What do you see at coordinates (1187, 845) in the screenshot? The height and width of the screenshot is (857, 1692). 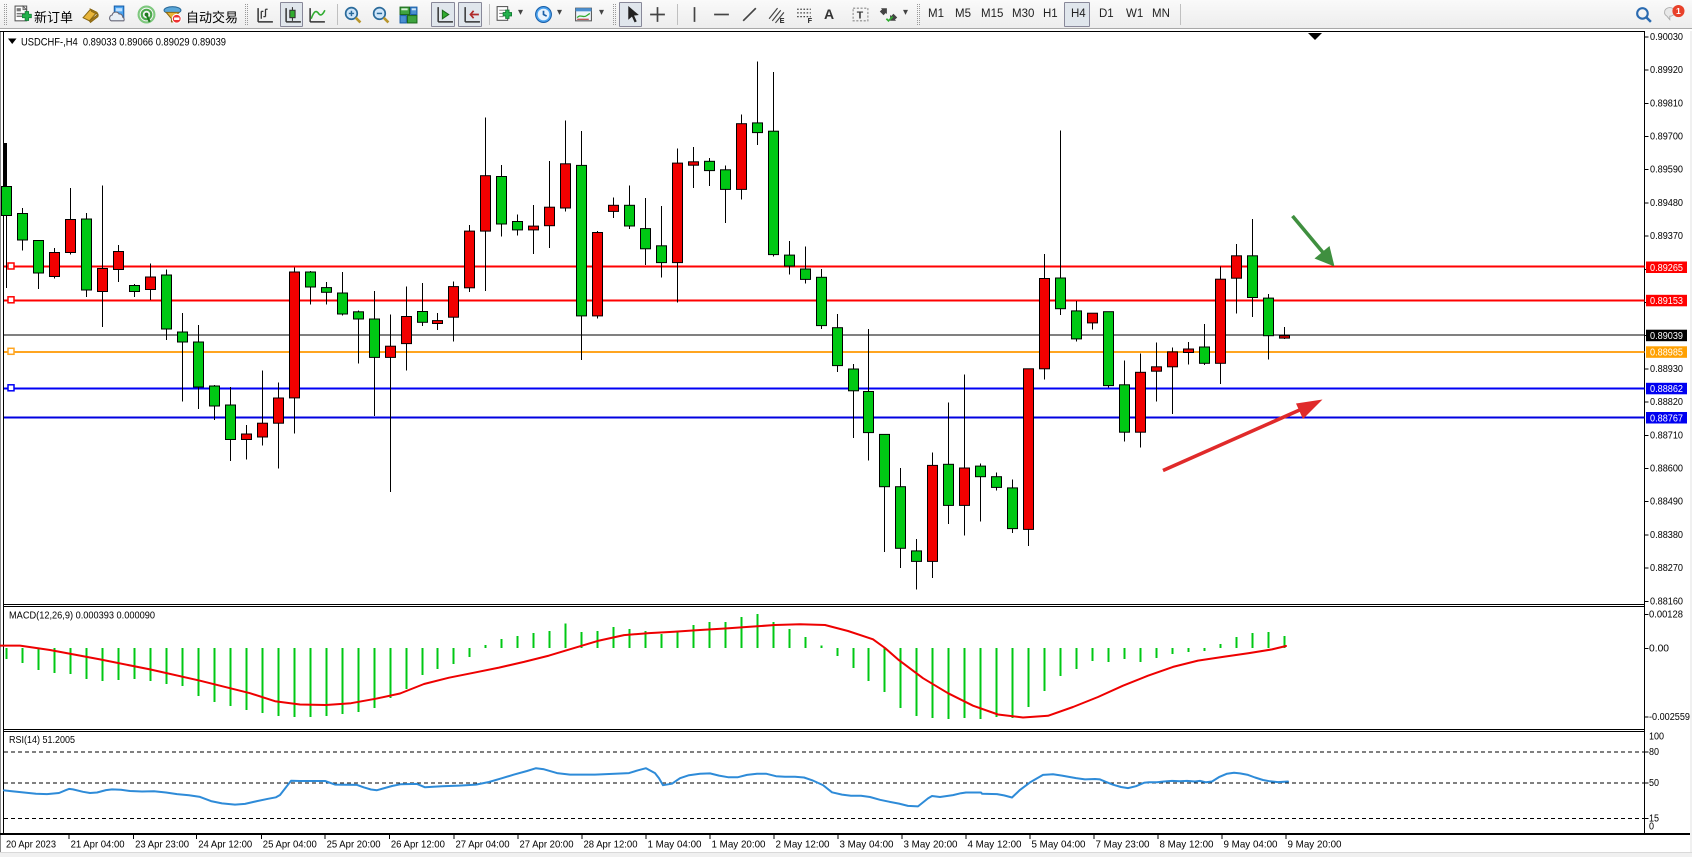 I see `svg-text: 8 May 12:00` at bounding box center [1187, 845].